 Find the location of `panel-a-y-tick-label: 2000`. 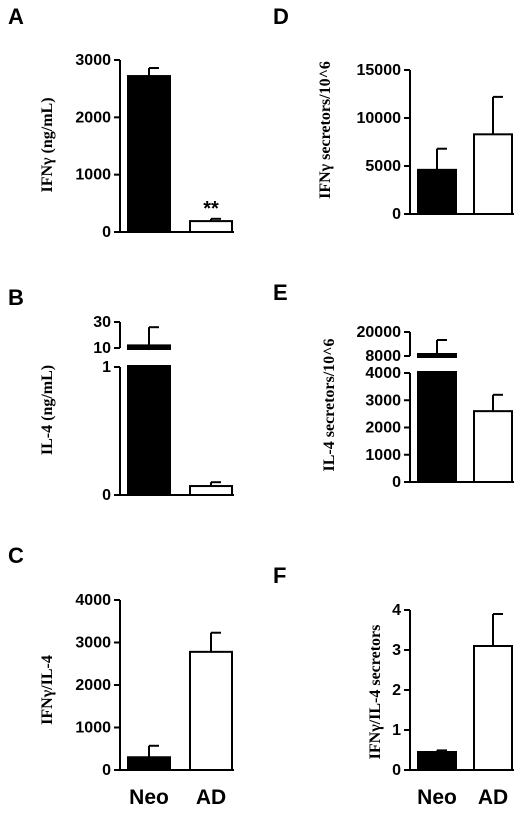

panel-a-y-tick-label: 2000 is located at coordinates (93, 117).